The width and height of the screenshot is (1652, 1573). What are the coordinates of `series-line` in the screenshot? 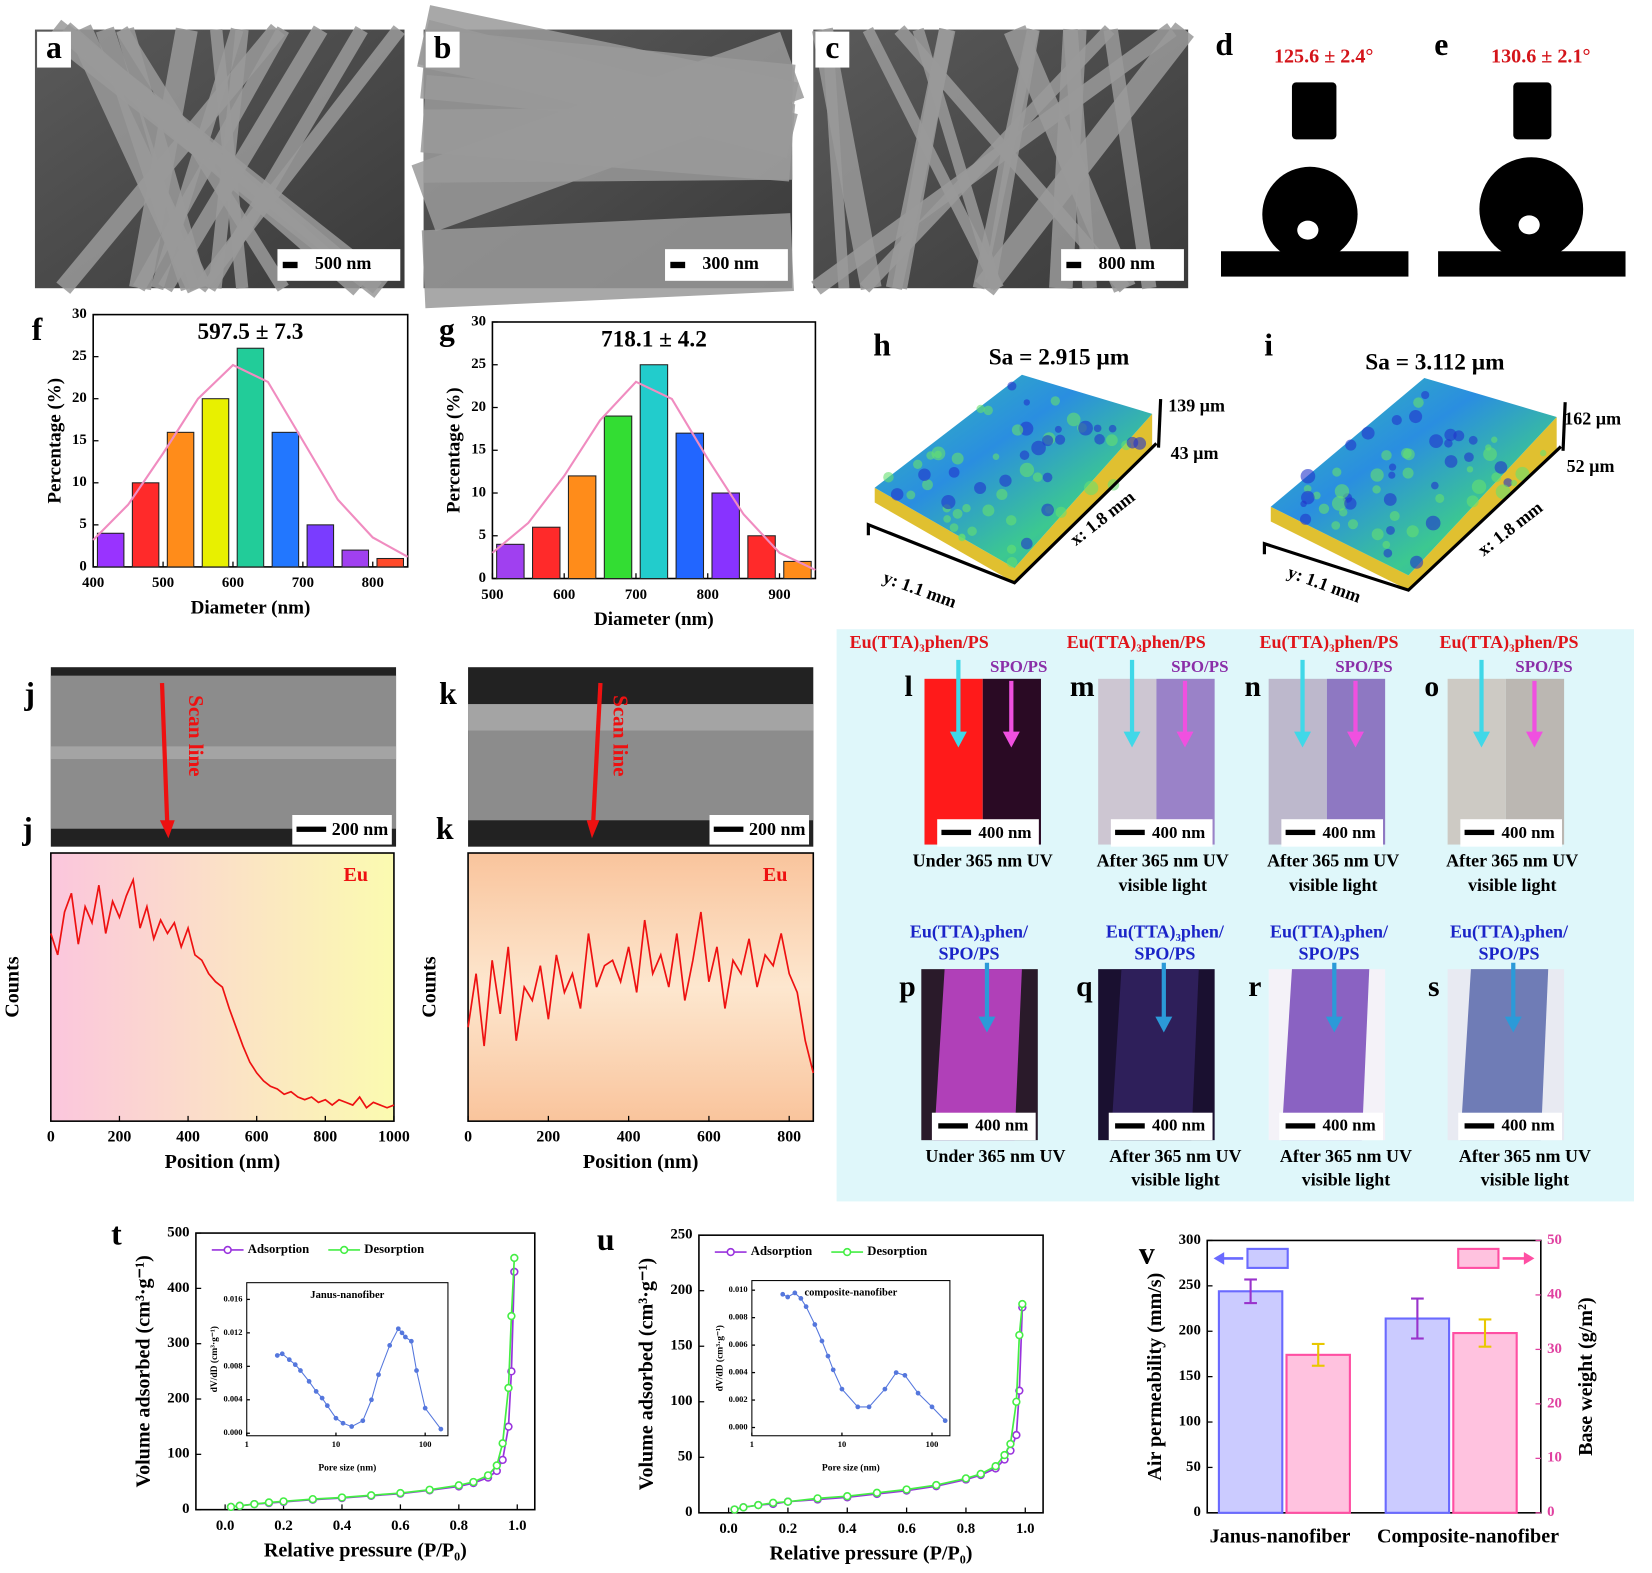 It's located at (641, 992).